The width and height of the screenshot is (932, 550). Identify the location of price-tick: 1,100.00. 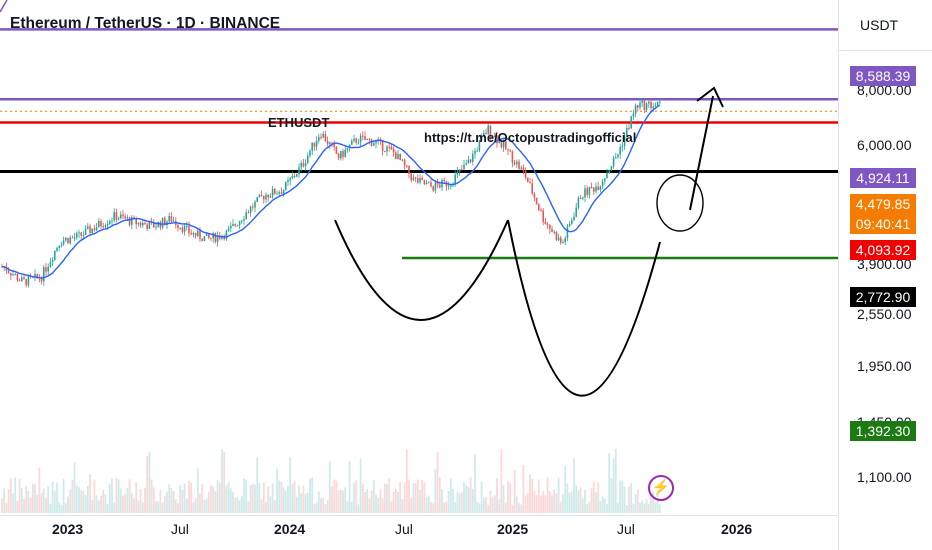
(884, 477).